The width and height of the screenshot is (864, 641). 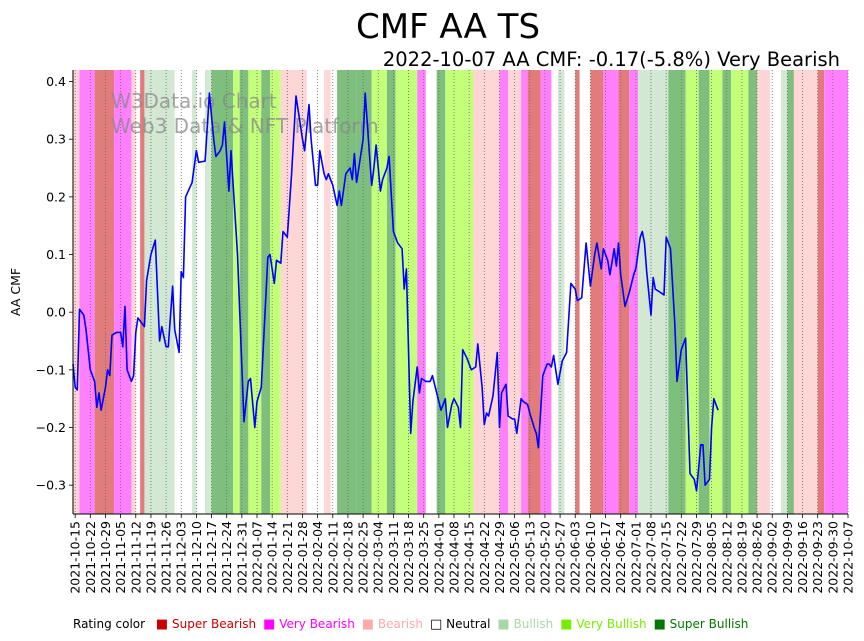 What do you see at coordinates (726, 557) in the screenshot?
I see `x-tick-label: 2022-08-12` at bounding box center [726, 557].